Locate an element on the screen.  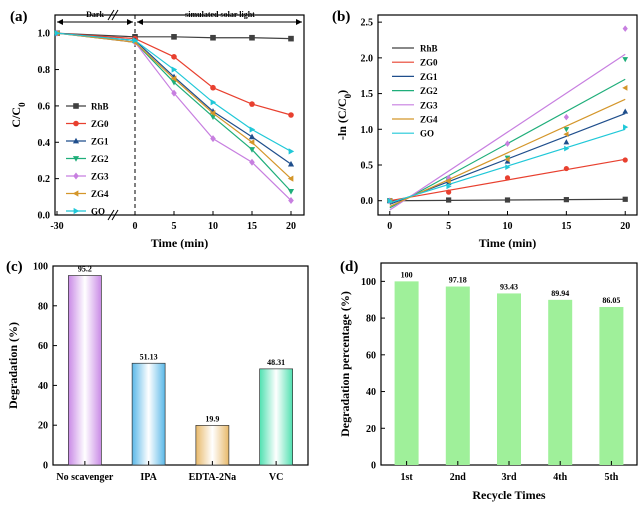
panel-b-legend-label: ZG3 is located at coordinates (429, 105).